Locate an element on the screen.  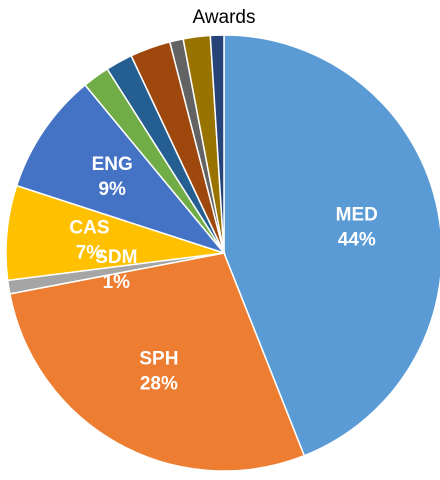
slice-value-label: 7% is located at coordinates (90, 252).